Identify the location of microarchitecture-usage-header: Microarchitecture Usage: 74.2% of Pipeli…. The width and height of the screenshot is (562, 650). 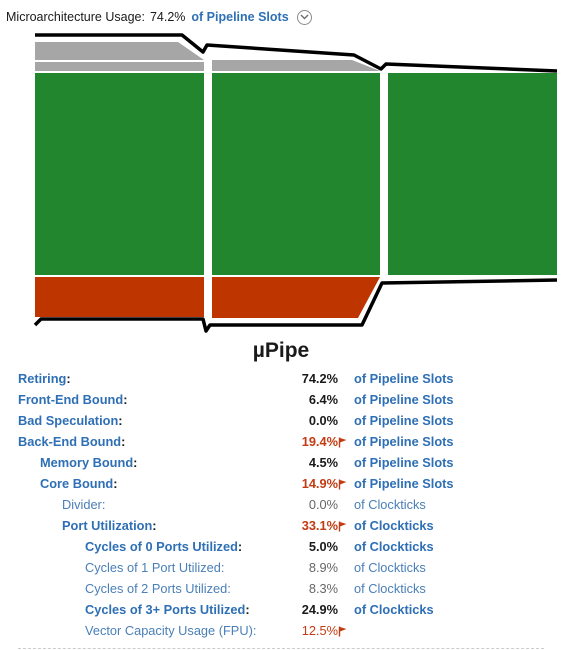
(159, 17).